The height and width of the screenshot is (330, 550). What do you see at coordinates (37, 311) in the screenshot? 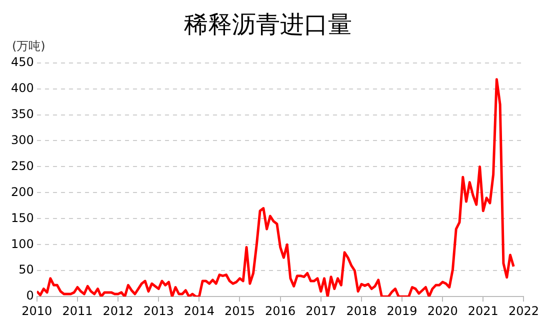
I see `x-tick-label: 2010` at bounding box center [37, 311].